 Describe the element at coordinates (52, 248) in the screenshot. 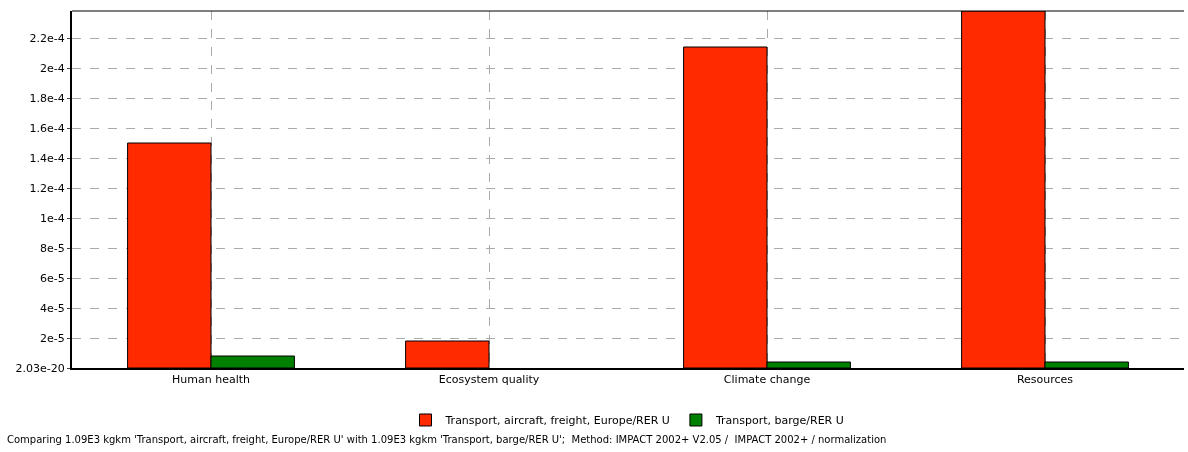

I see `y-tick-label: 8e-5` at that location.